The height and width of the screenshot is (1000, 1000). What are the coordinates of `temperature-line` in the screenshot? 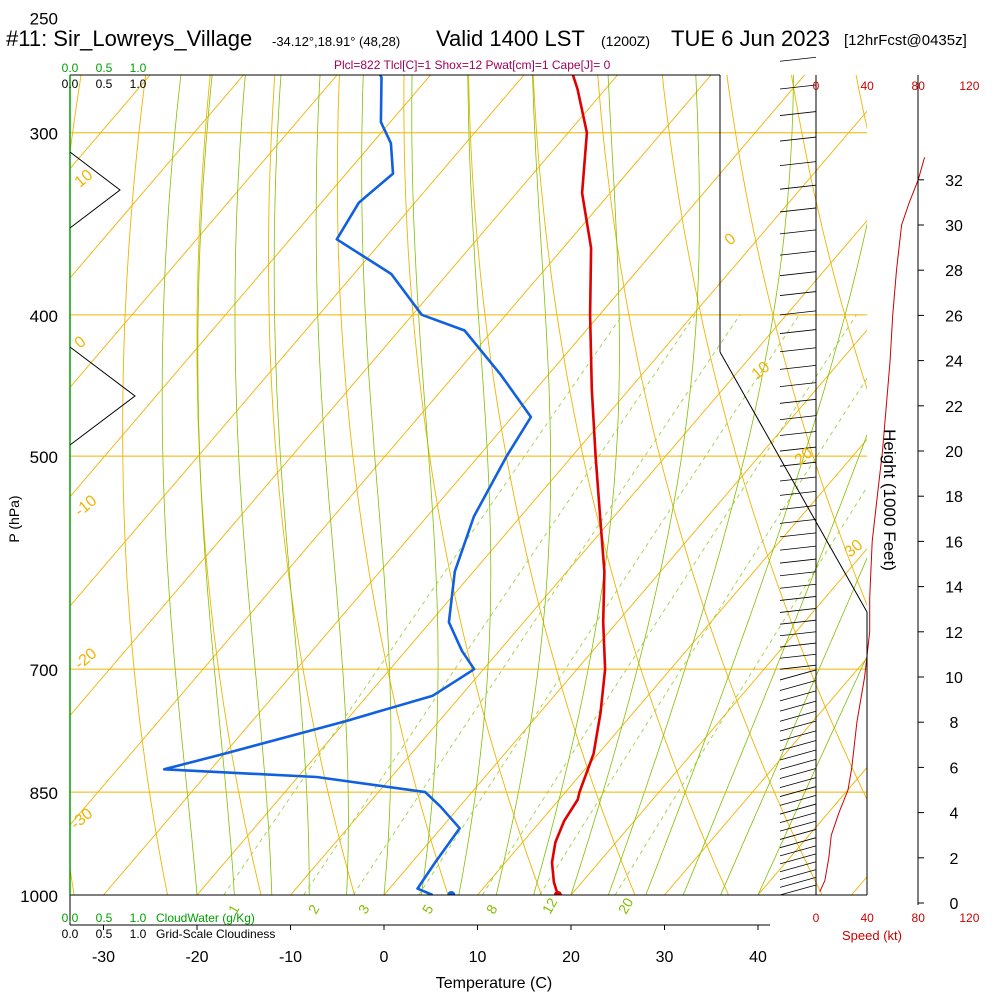 It's located at (578, 485).